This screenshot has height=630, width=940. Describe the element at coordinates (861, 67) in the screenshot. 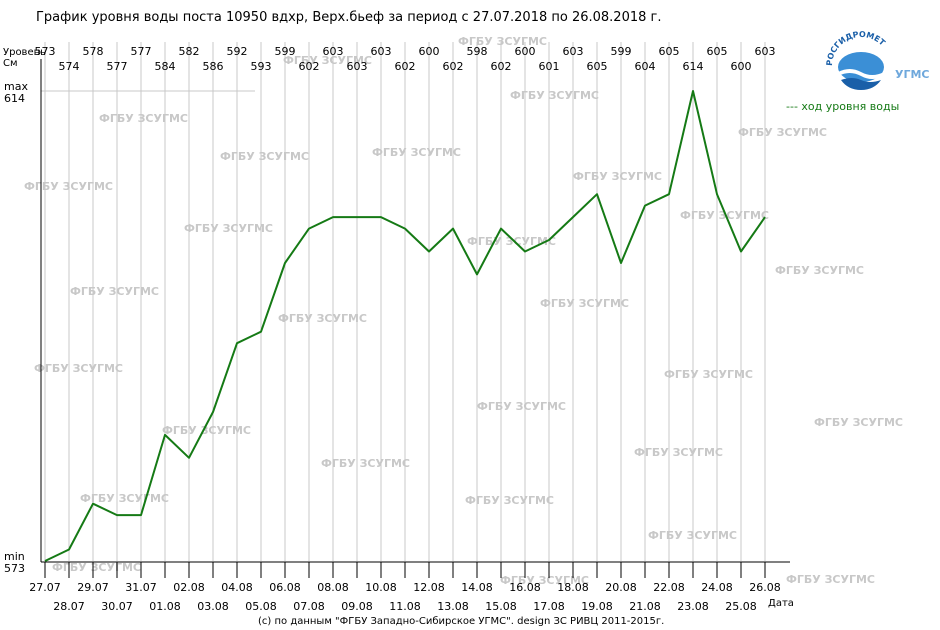

I see `logo-sphere` at that location.